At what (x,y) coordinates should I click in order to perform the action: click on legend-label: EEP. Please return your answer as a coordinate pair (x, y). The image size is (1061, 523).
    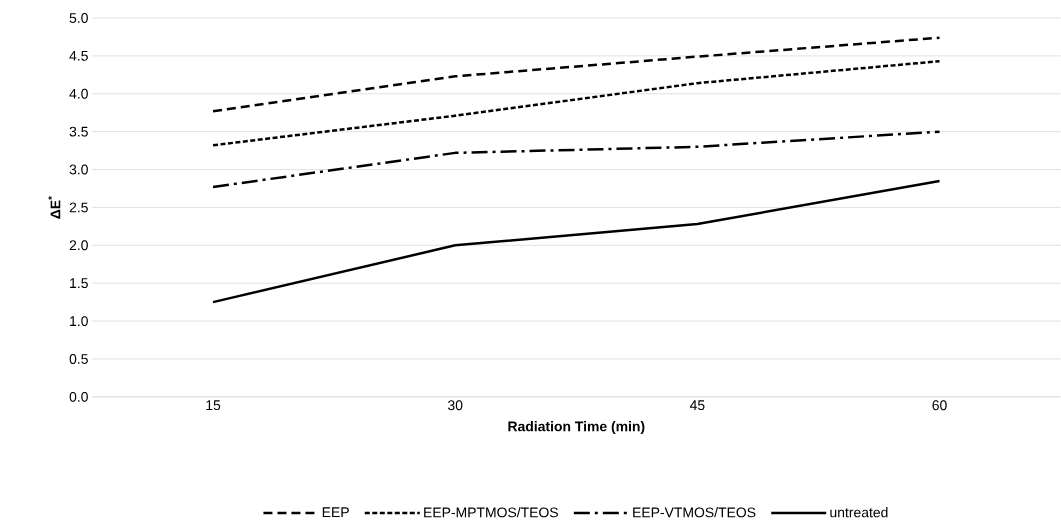
    Looking at the image, I should click on (335, 512).